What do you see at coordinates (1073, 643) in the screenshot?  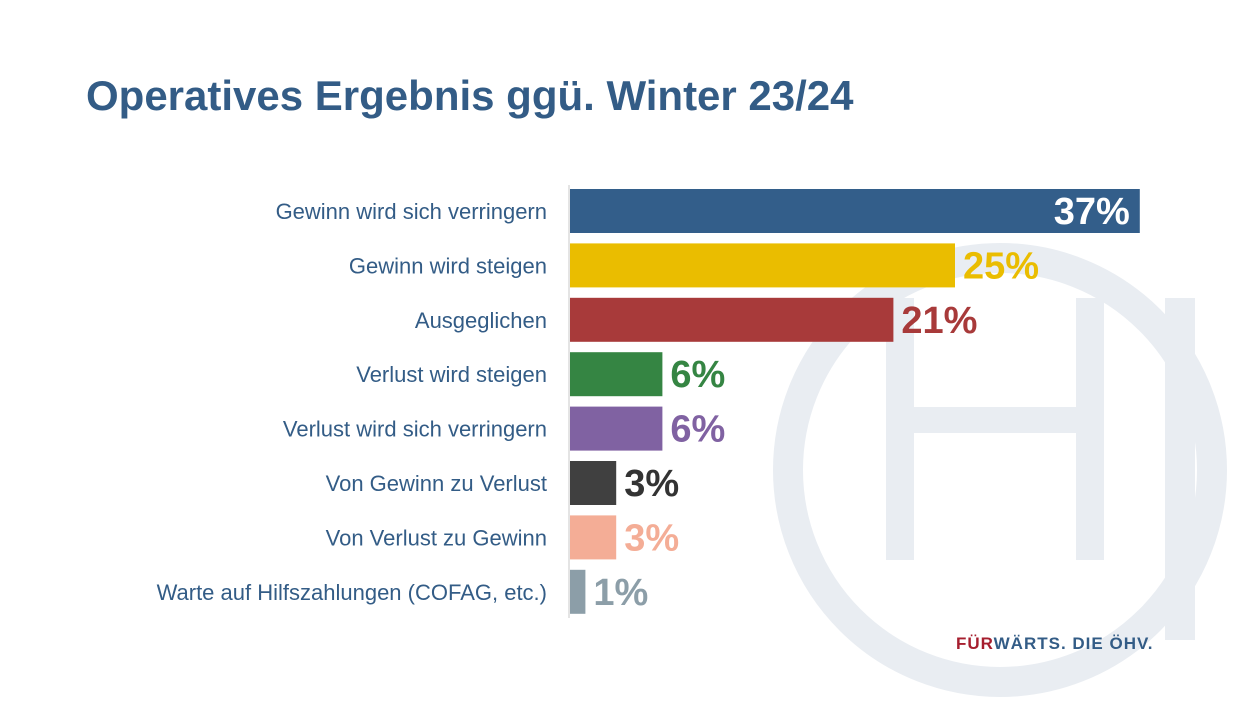 I see `footer-slogan-part2: WÄRTS. DIE ÖHV.` at bounding box center [1073, 643].